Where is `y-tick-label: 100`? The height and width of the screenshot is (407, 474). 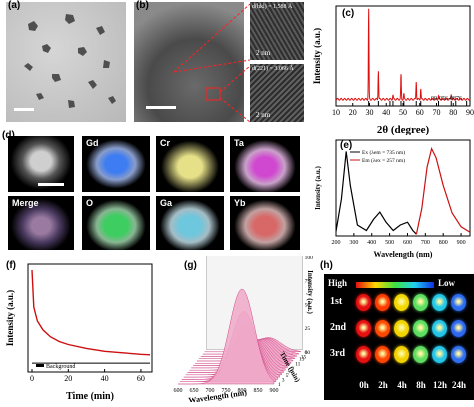
y-tick-label: 100 is located at coordinates (309, 258).